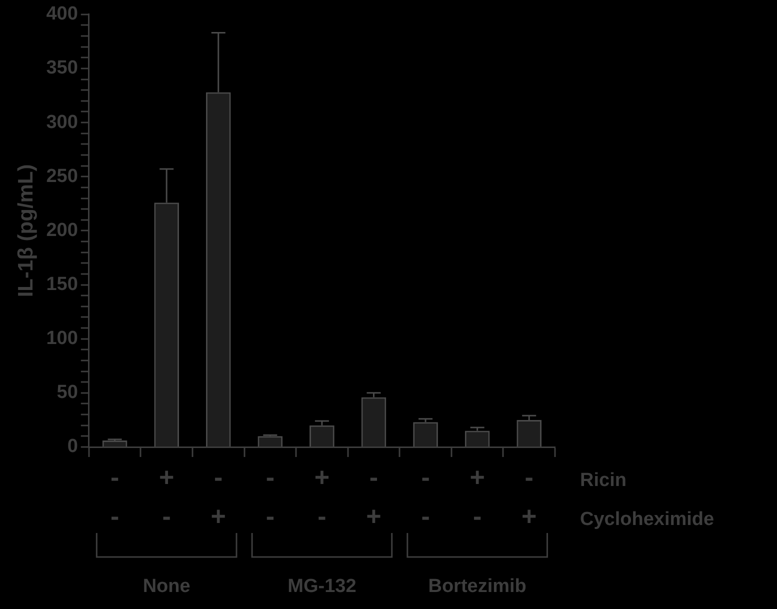 The image size is (777, 609). What do you see at coordinates (62, 122) in the screenshot?
I see `y-tick-label: 300` at bounding box center [62, 122].